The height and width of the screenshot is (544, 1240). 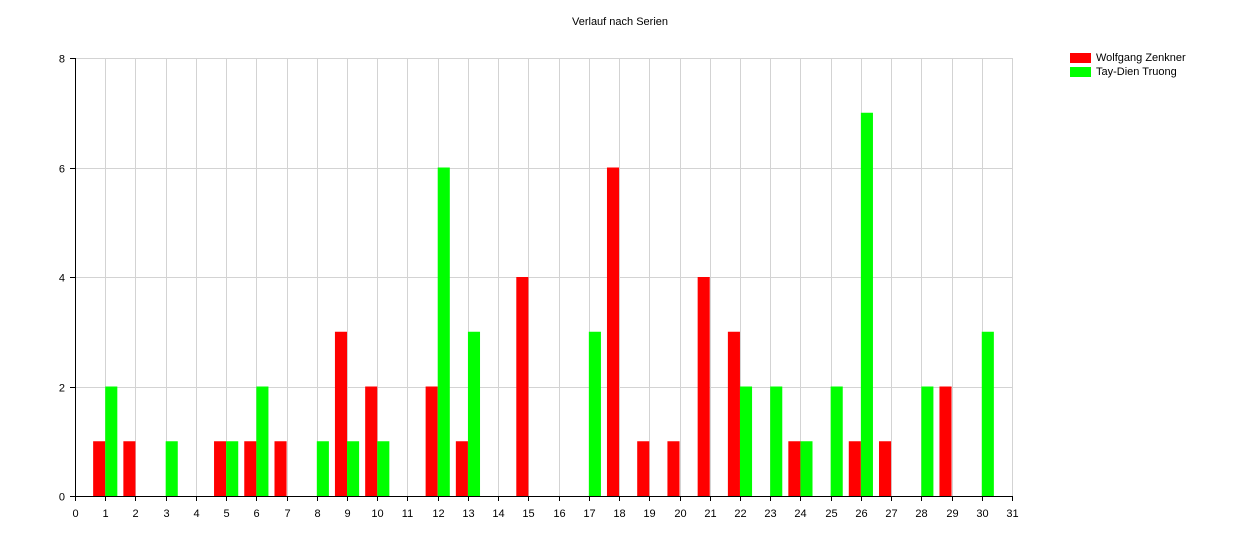 I want to click on x-tick-label: 1, so click(x=105, y=514).